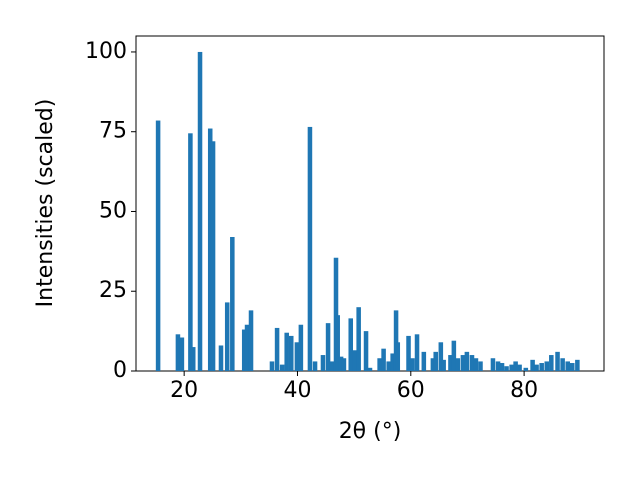 Image resolution: width=640 pixels, height=480 pixels. Describe the element at coordinates (106, 51) in the screenshot. I see `y-tick-label: 100` at that location.